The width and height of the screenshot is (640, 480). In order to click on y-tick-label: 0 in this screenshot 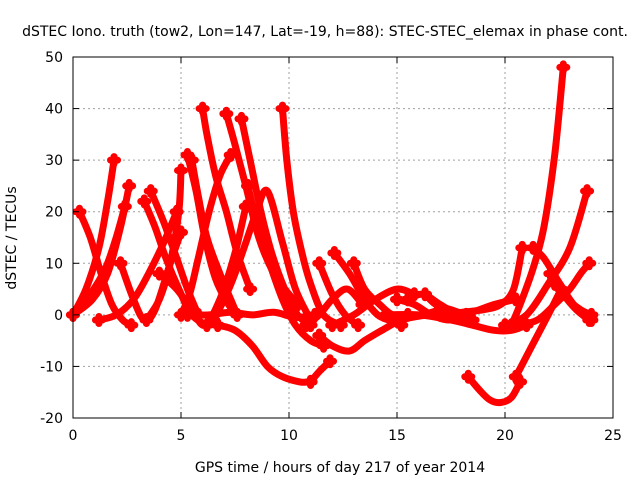, I will do `click(58, 316)`.